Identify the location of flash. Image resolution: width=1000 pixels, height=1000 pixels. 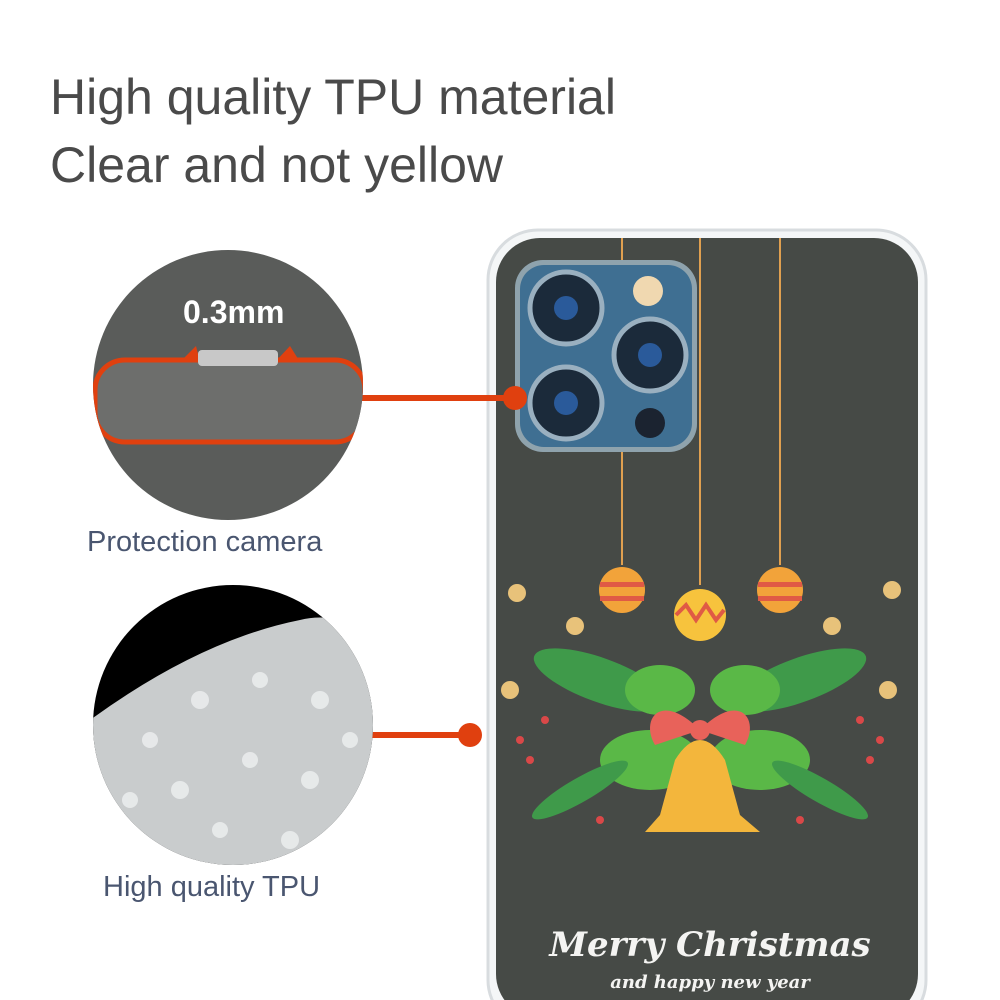
(648, 291).